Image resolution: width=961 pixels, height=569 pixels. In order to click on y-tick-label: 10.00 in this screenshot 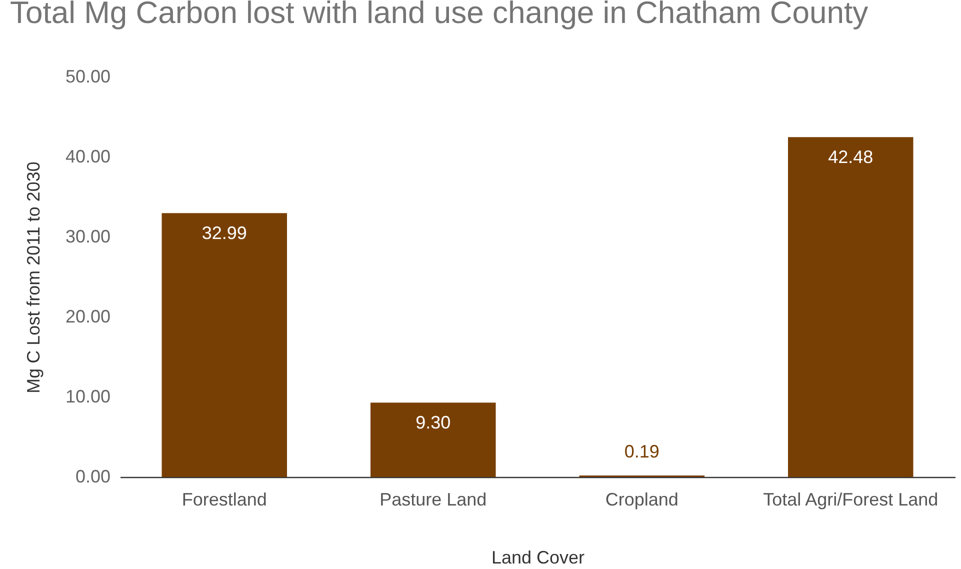, I will do `click(87, 396)`.